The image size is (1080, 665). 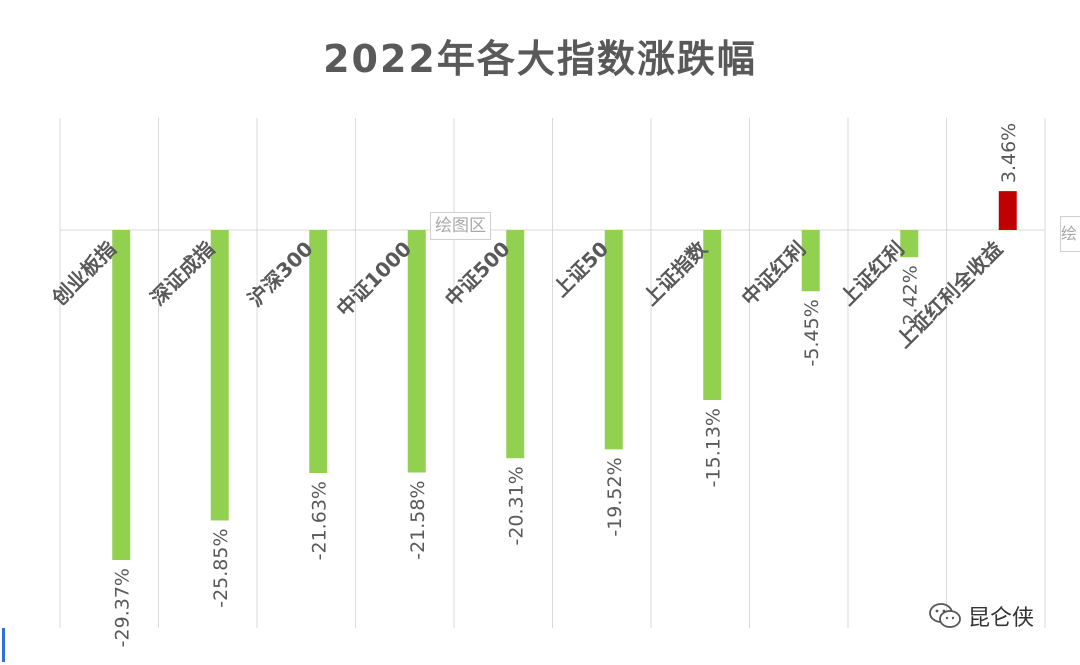 I want to click on data-label: -5.45%, so click(x=812, y=332).